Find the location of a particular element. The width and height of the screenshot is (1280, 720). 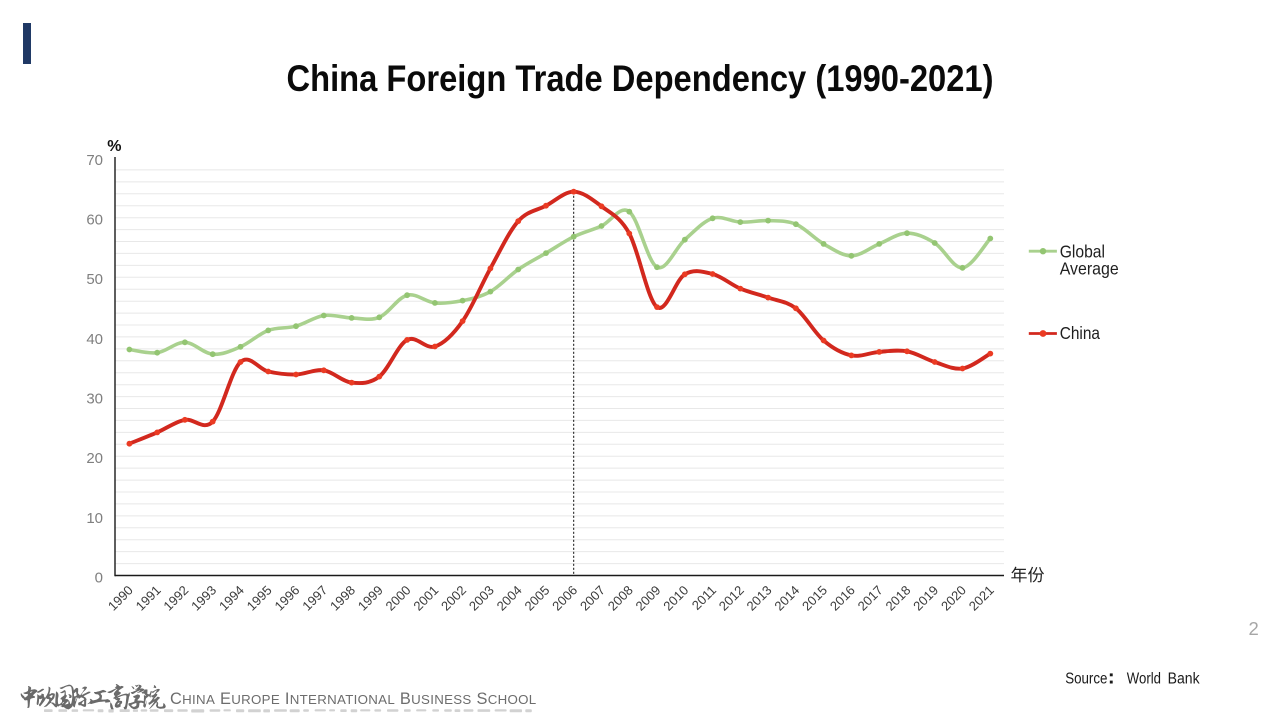

svg-text: 0 is located at coordinates (99, 577).